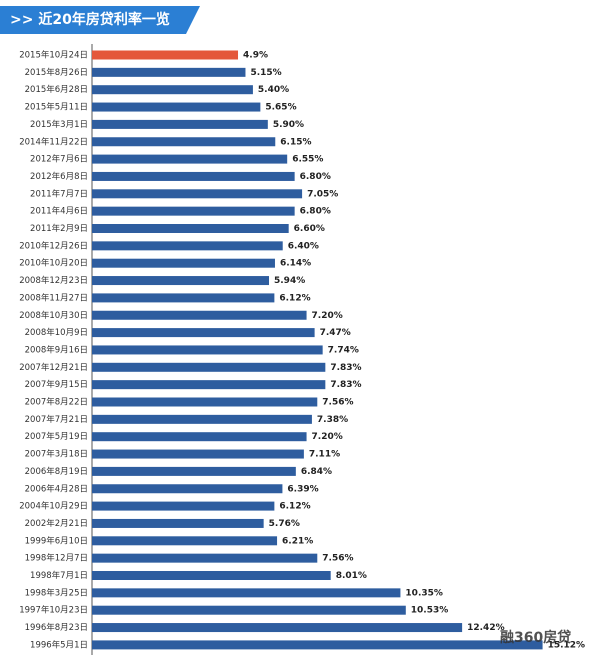 This screenshot has height=669, width=600. What do you see at coordinates (56, 419) in the screenshot?
I see `y-tick-label: 2007年7月21日` at bounding box center [56, 419].